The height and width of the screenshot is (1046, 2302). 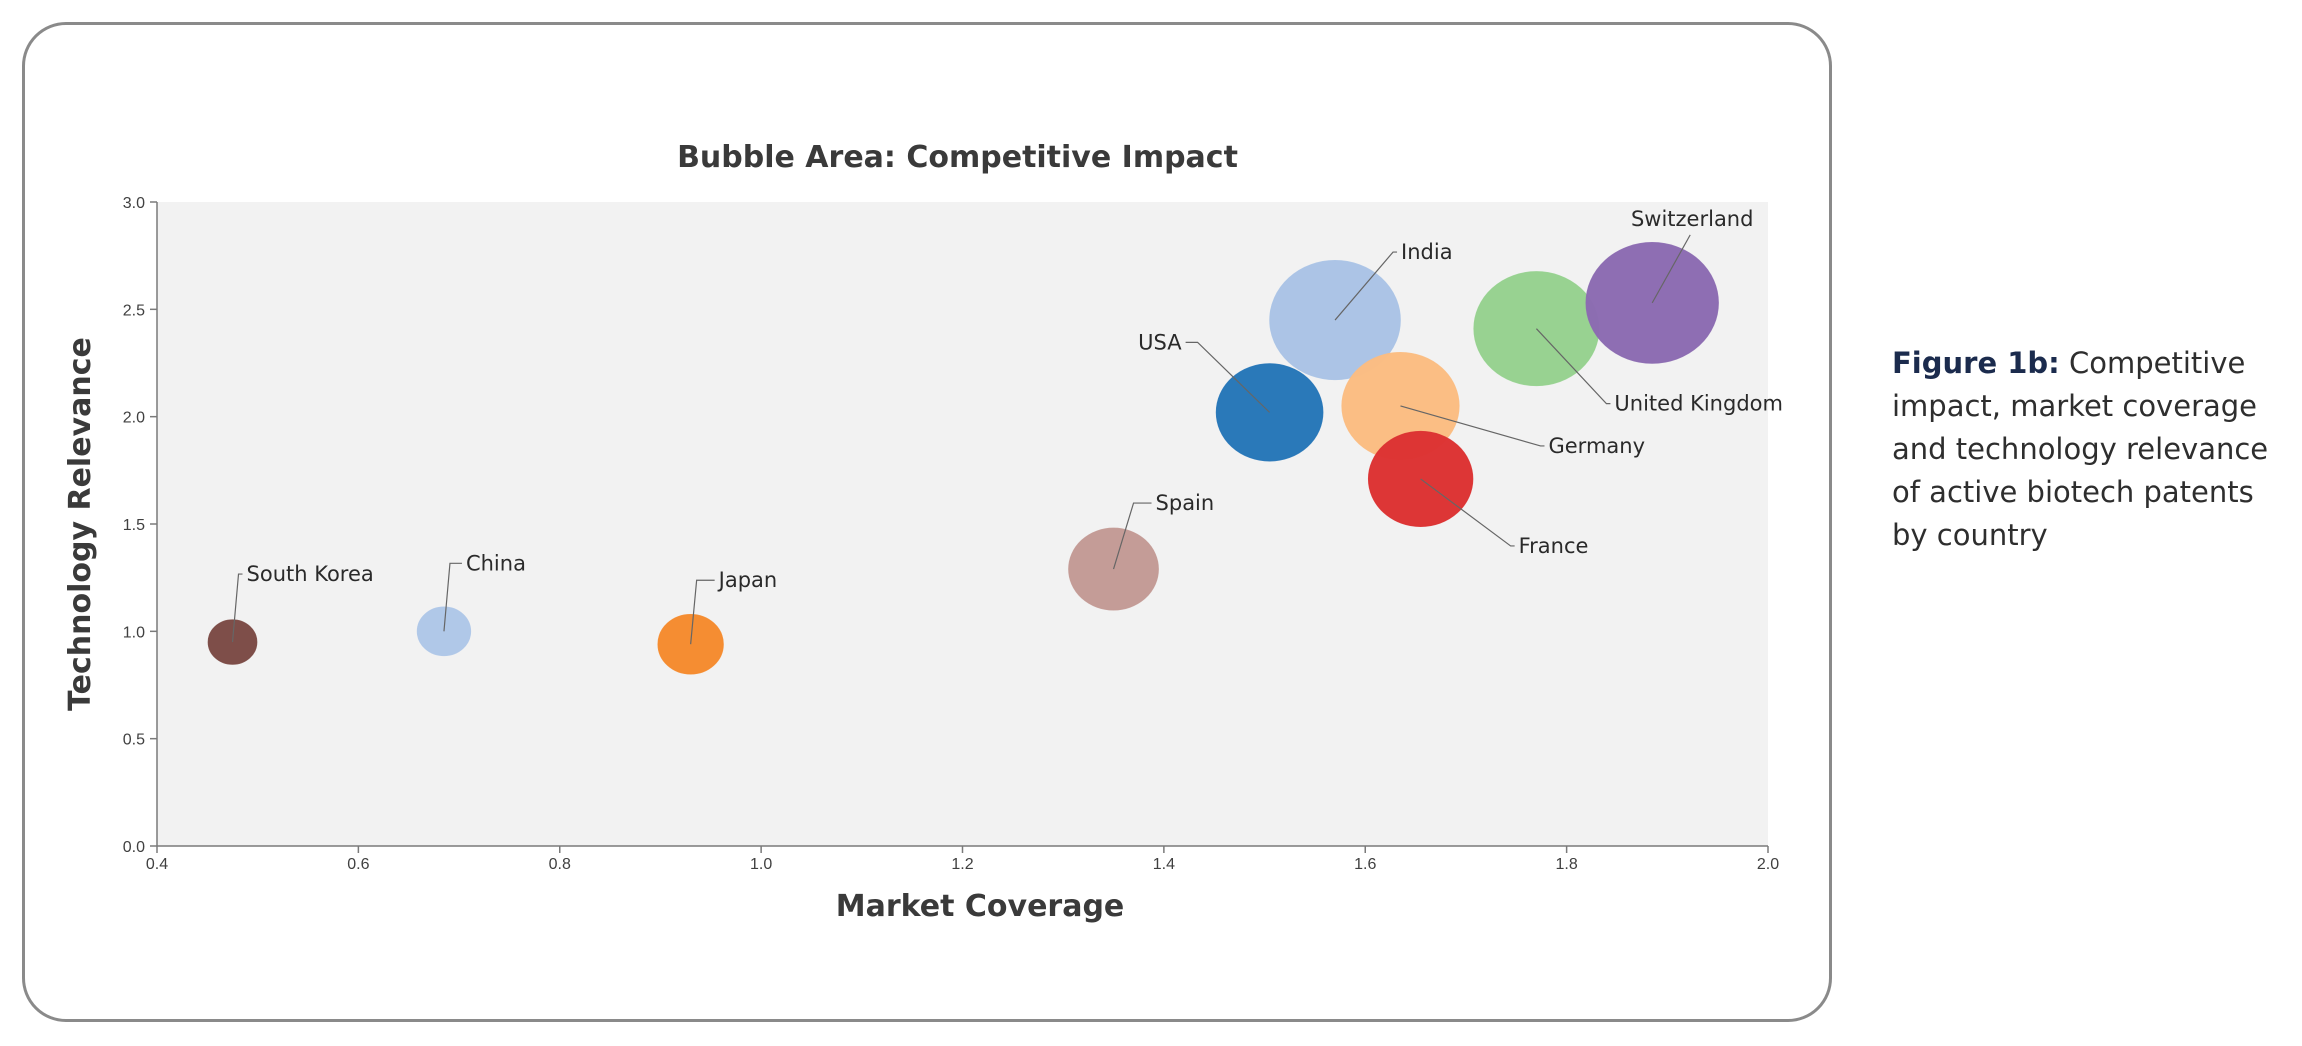 What do you see at coordinates (962, 864) in the screenshot?
I see `x-tick-label: 1.2` at bounding box center [962, 864].